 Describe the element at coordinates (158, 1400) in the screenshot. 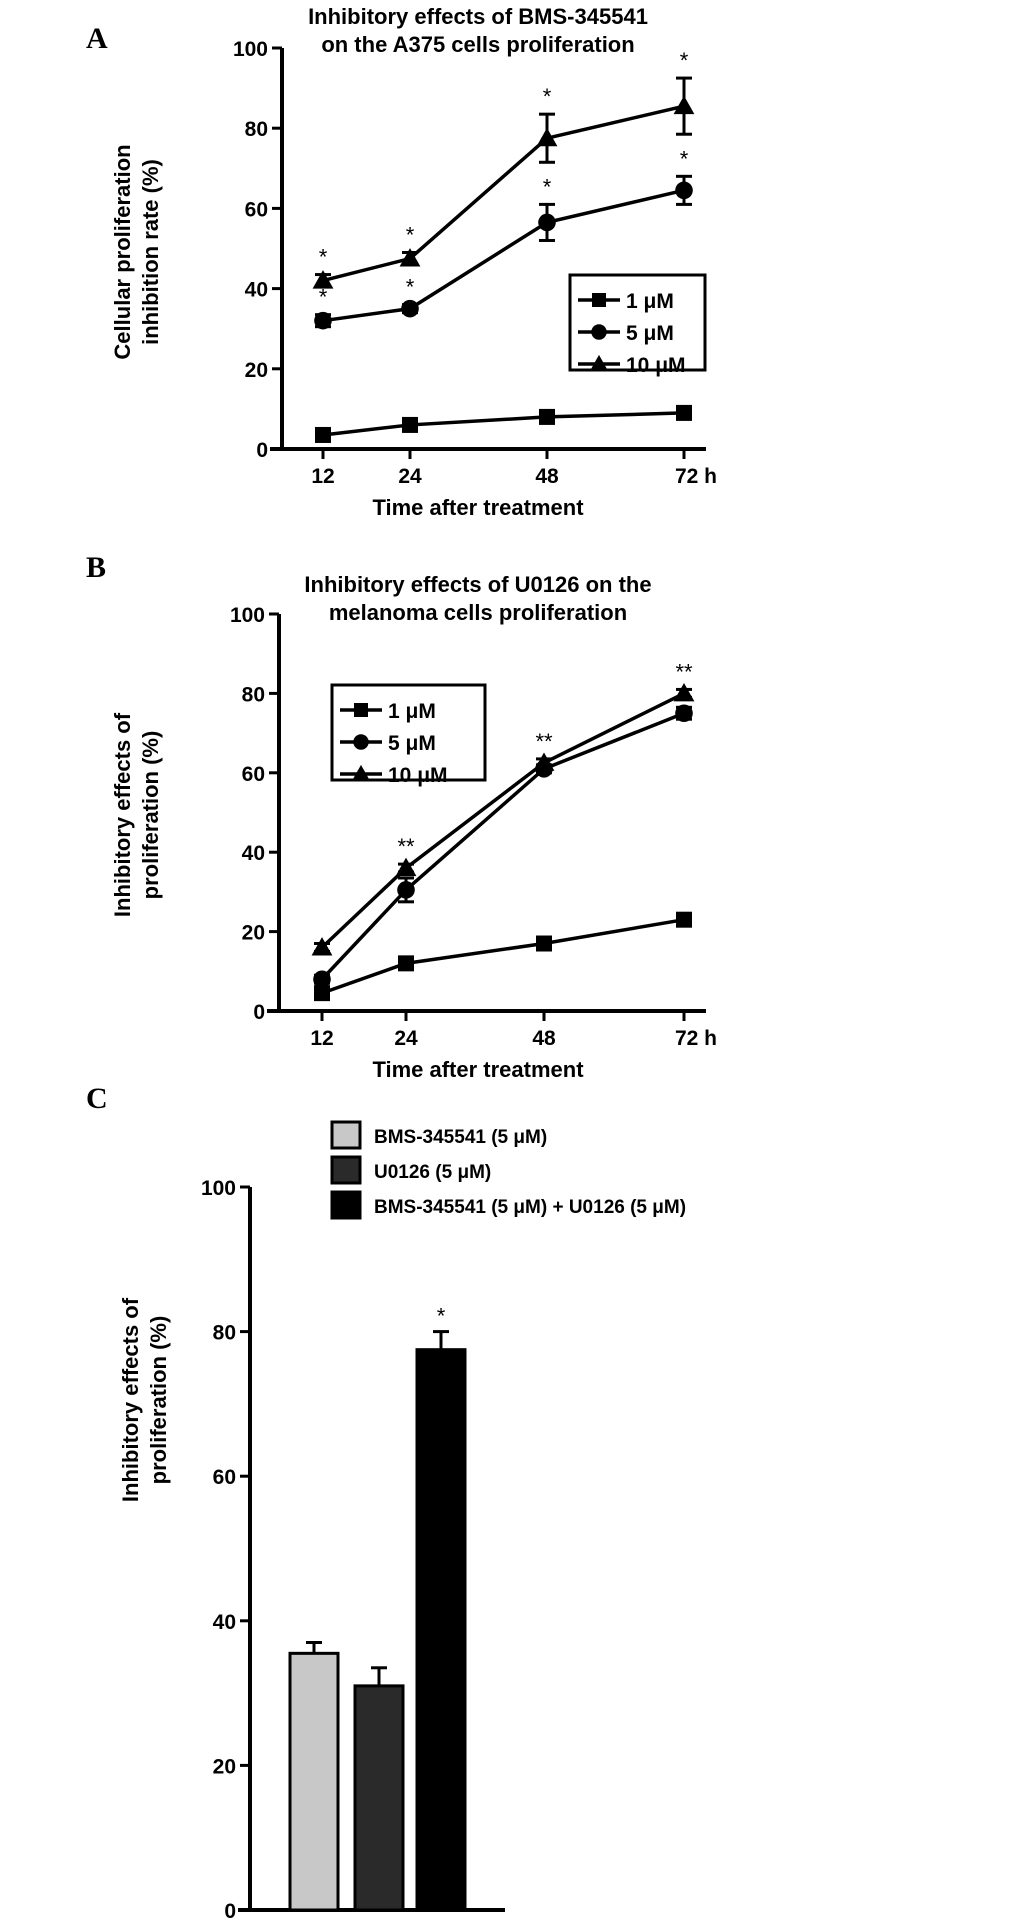

I see `y-axis-label: proliferation (%)` at that location.